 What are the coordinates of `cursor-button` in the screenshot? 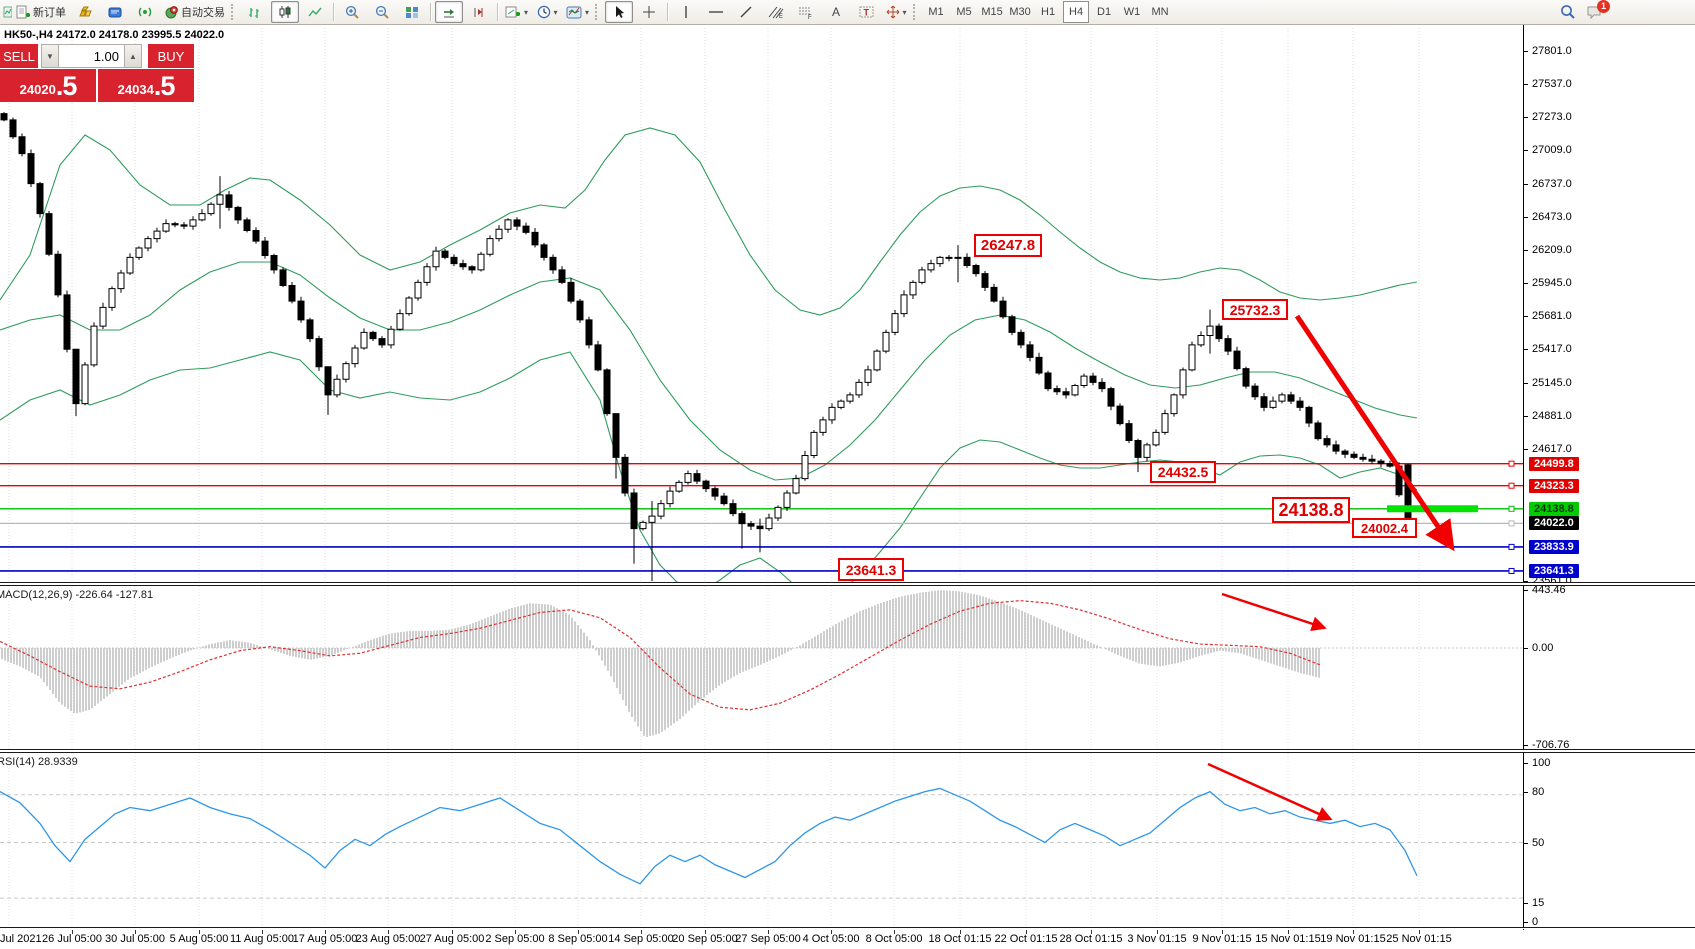 It's located at (619, 12).